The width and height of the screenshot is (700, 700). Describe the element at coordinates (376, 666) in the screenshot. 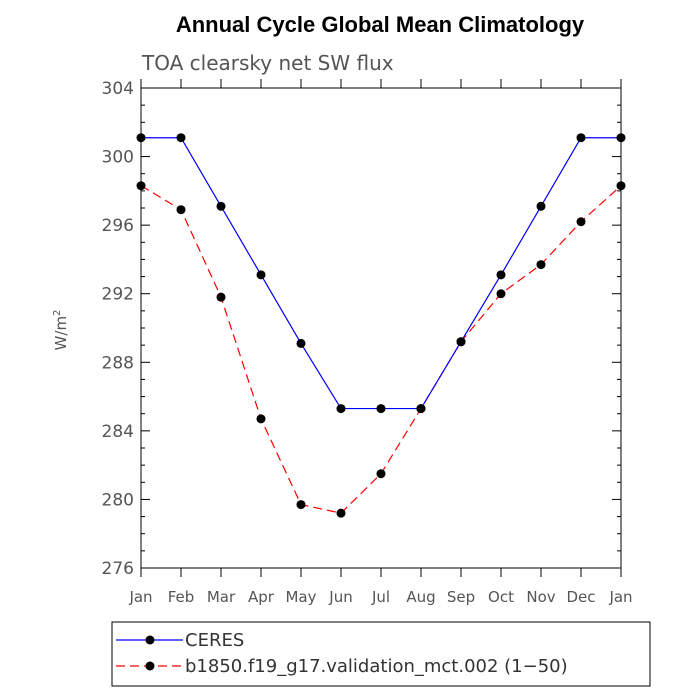

I see `legend-label: b1850.f19_g17.validation_mct.002 (1−50)` at that location.